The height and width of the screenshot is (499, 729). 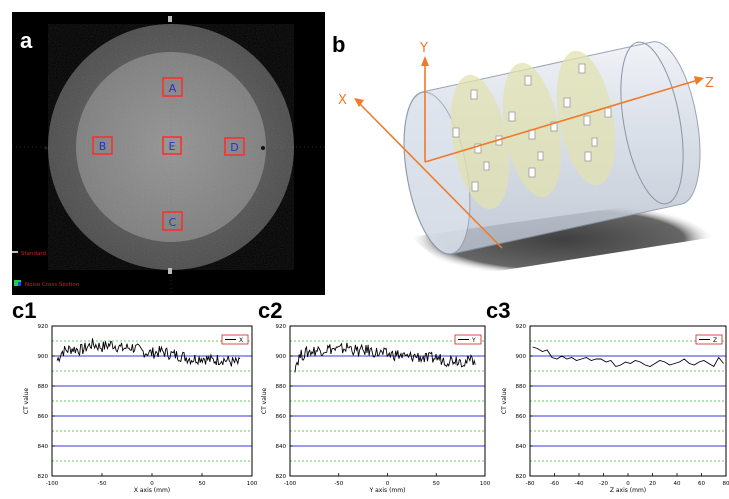 I want to click on ct-overlay-swatch, so click(x=17, y=283).